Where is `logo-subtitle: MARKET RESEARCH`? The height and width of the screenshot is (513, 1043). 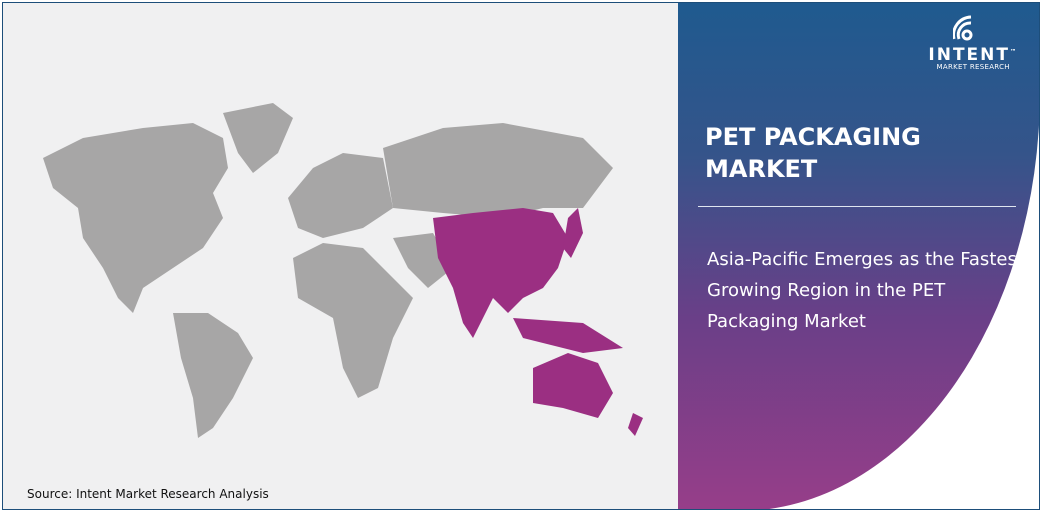 logo-subtitle: MARKET RESEARCH is located at coordinates (973, 67).